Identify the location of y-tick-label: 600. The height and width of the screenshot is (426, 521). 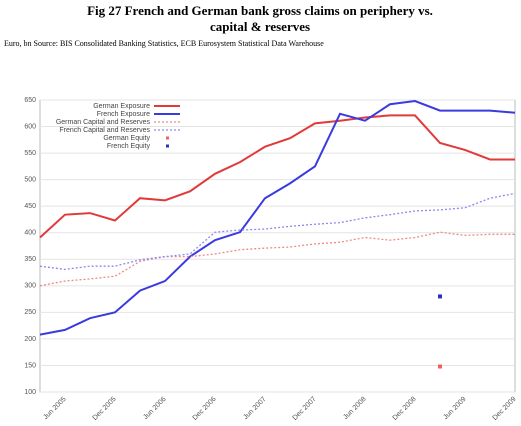
(30, 126).